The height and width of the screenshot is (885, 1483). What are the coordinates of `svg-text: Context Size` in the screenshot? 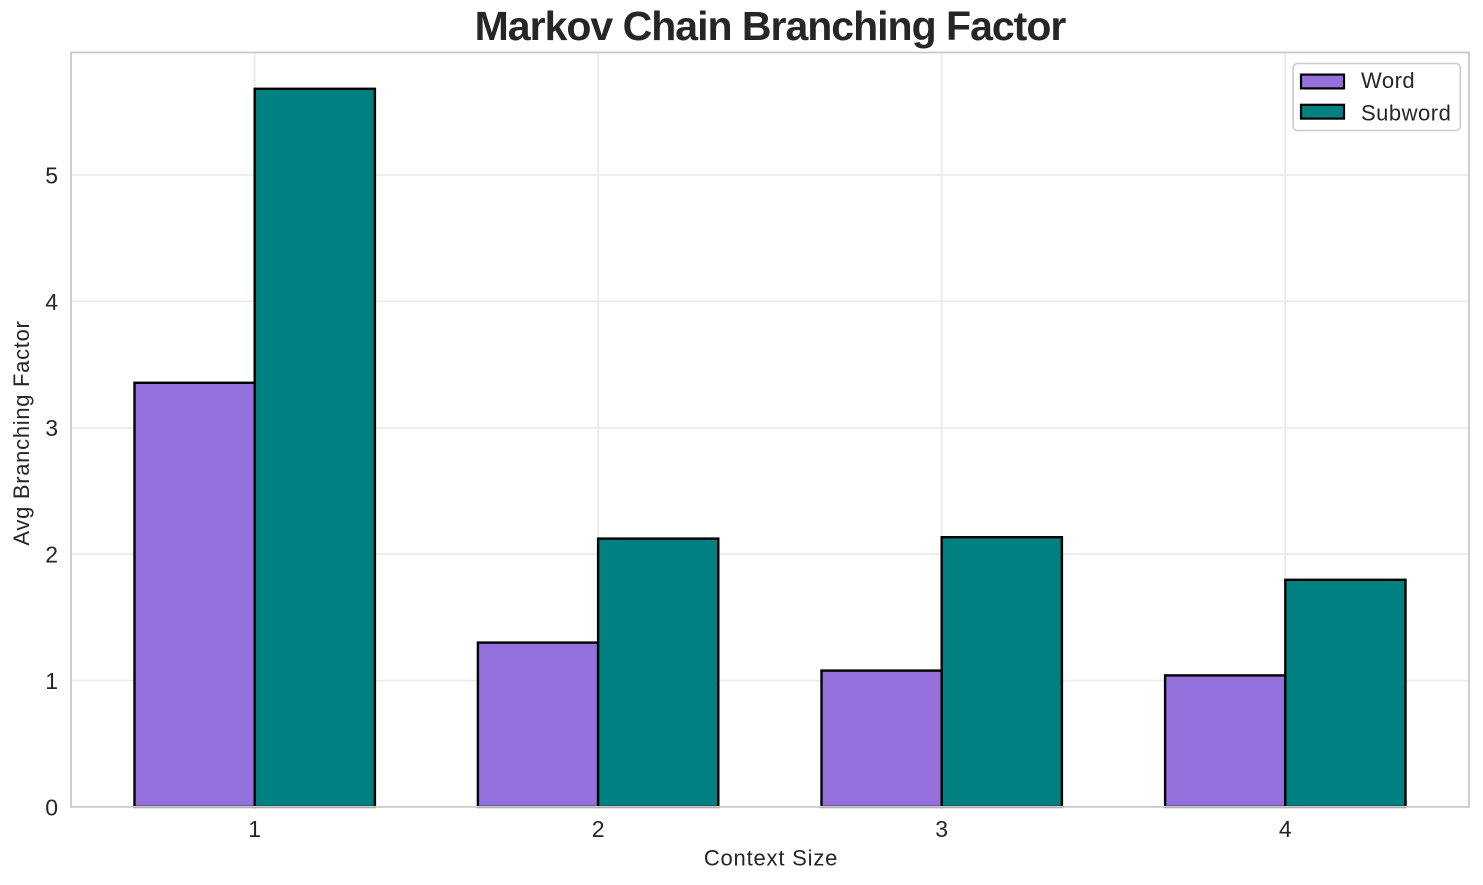 It's located at (771, 858).